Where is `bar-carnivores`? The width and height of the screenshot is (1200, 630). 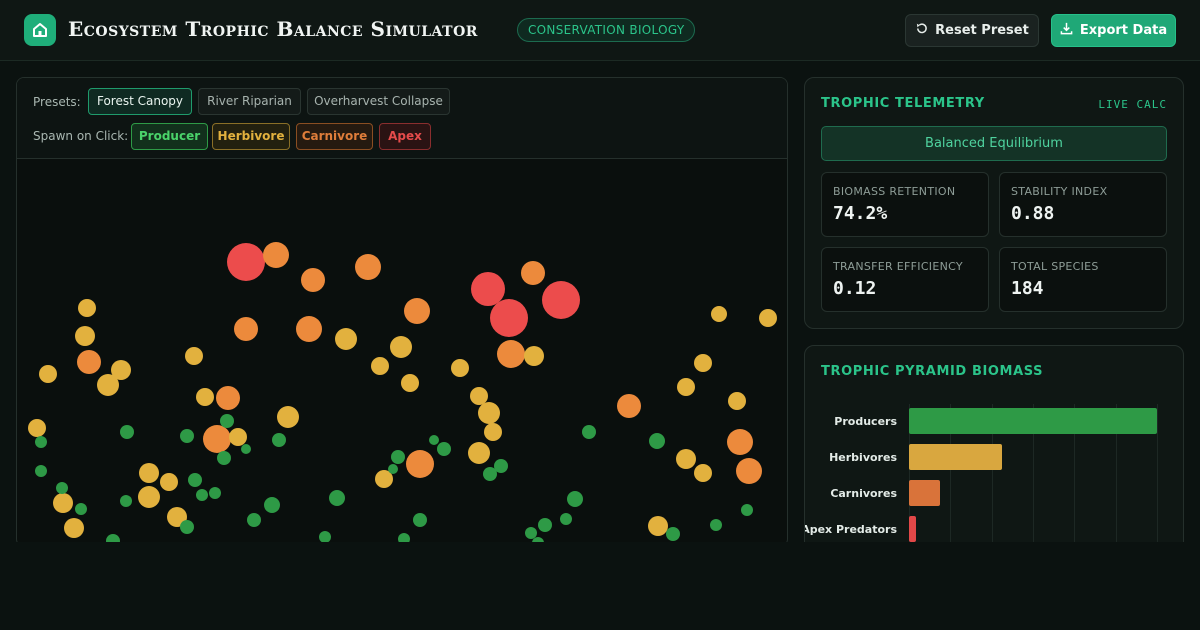 bar-carnivores is located at coordinates (924, 493).